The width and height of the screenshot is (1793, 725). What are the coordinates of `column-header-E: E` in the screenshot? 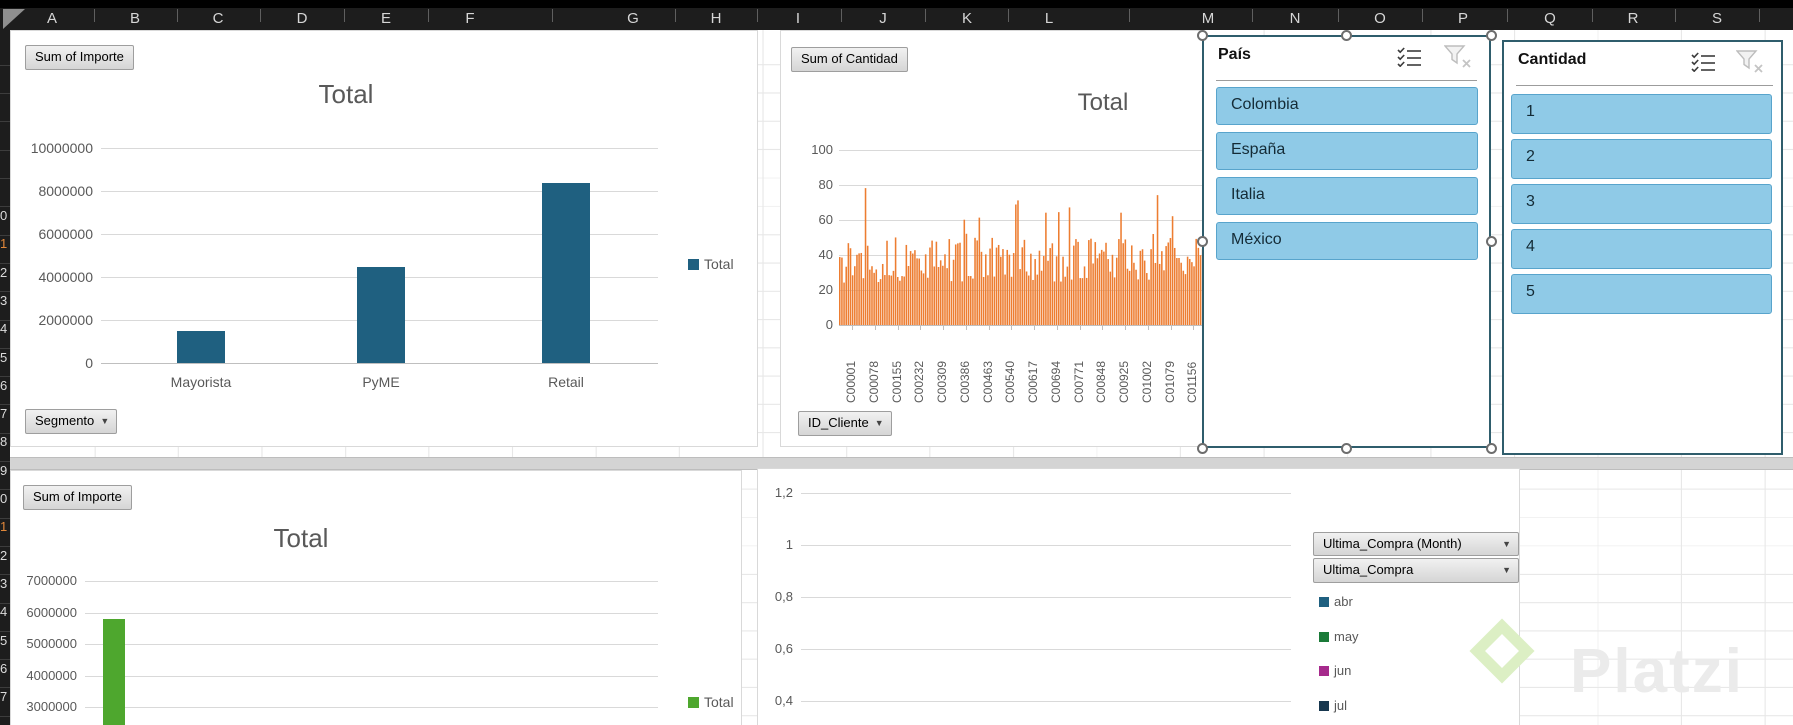 It's located at (385, 18).